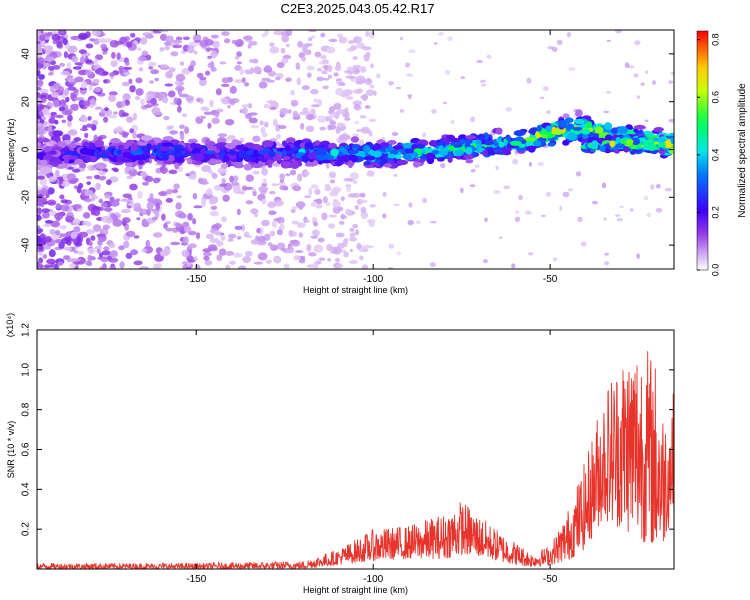  Describe the element at coordinates (11, 450) in the screenshot. I see `bottom-y-axis-label: SNR (10 * v/v)` at that location.